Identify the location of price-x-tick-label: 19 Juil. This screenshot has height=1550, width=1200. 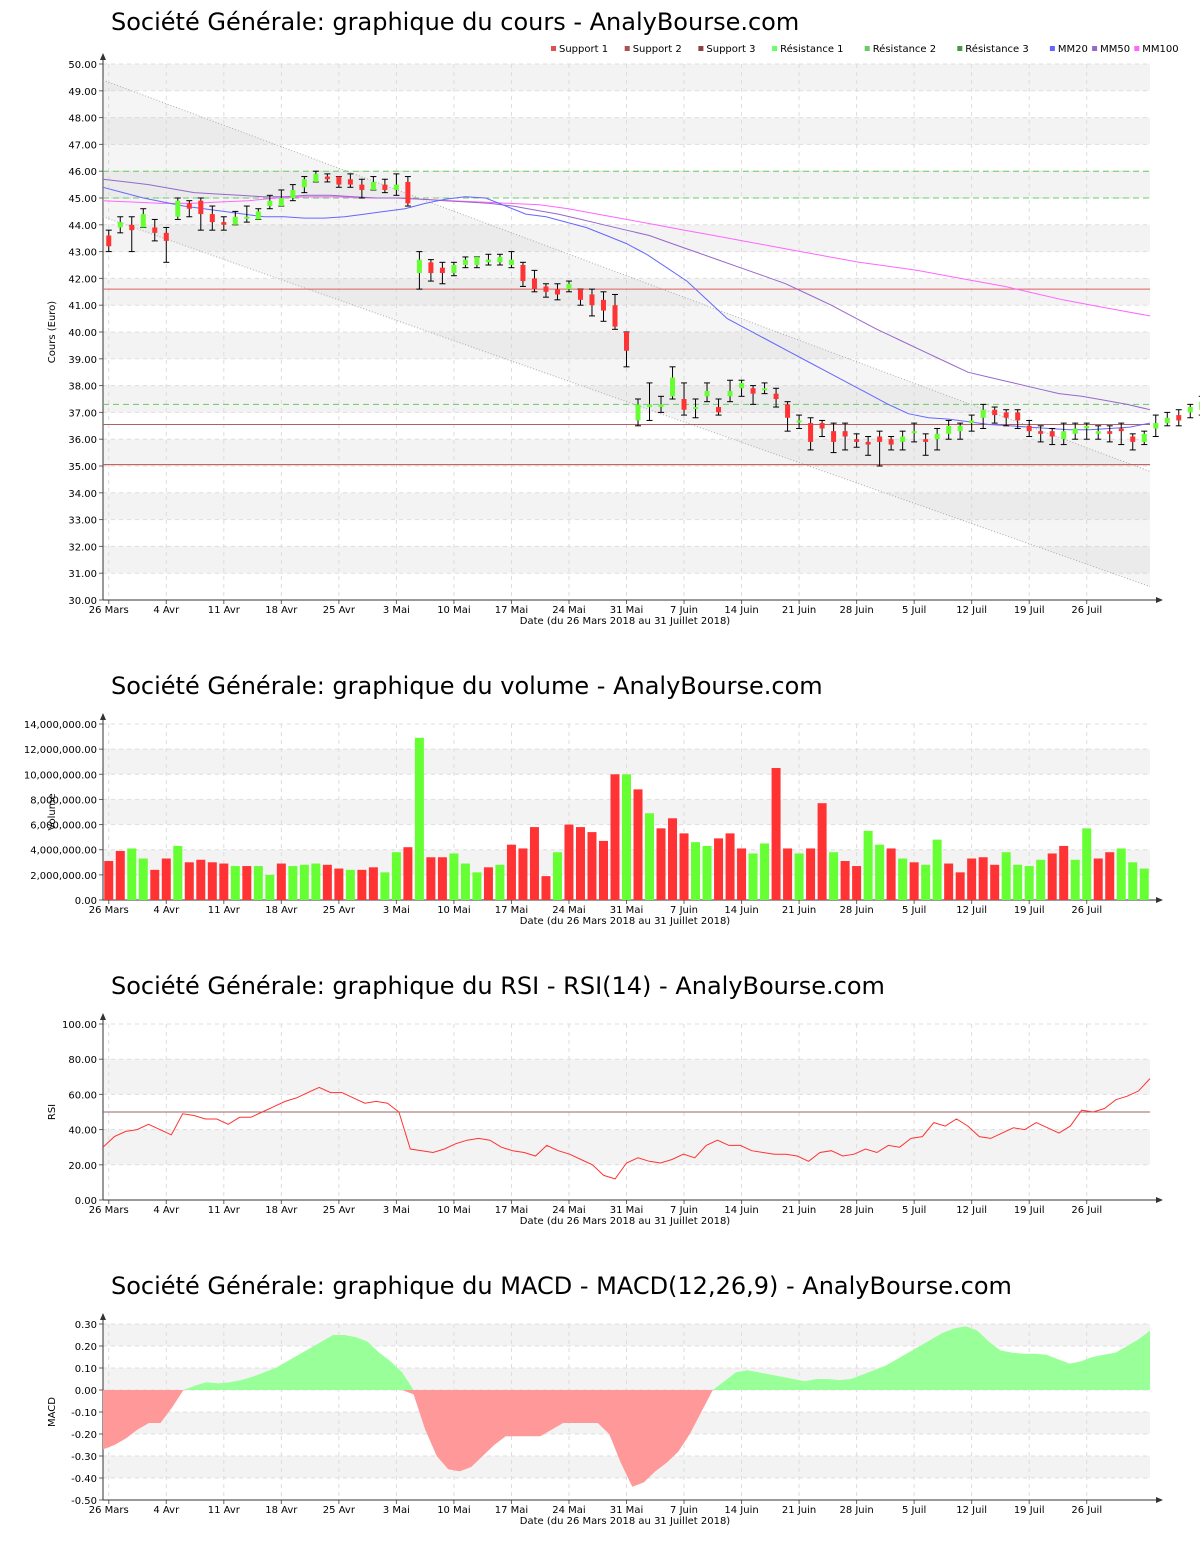
(1029, 610).